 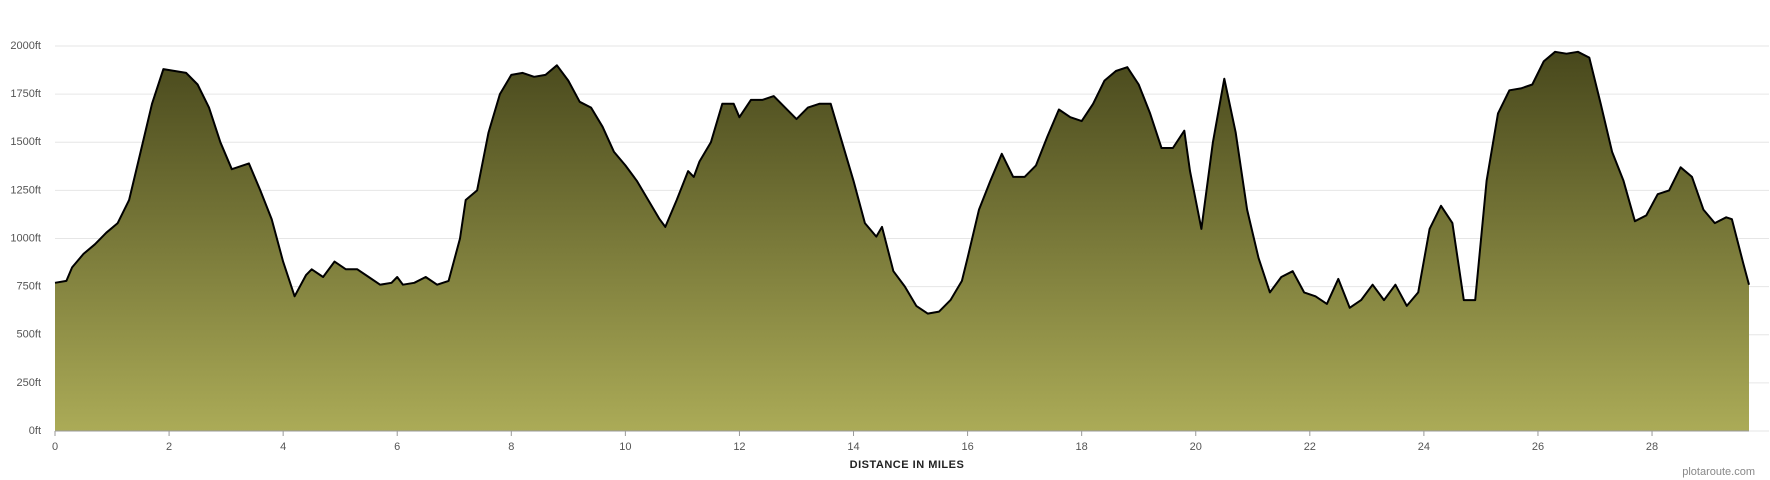 I want to click on x-tick-label: 14, so click(x=853, y=447).